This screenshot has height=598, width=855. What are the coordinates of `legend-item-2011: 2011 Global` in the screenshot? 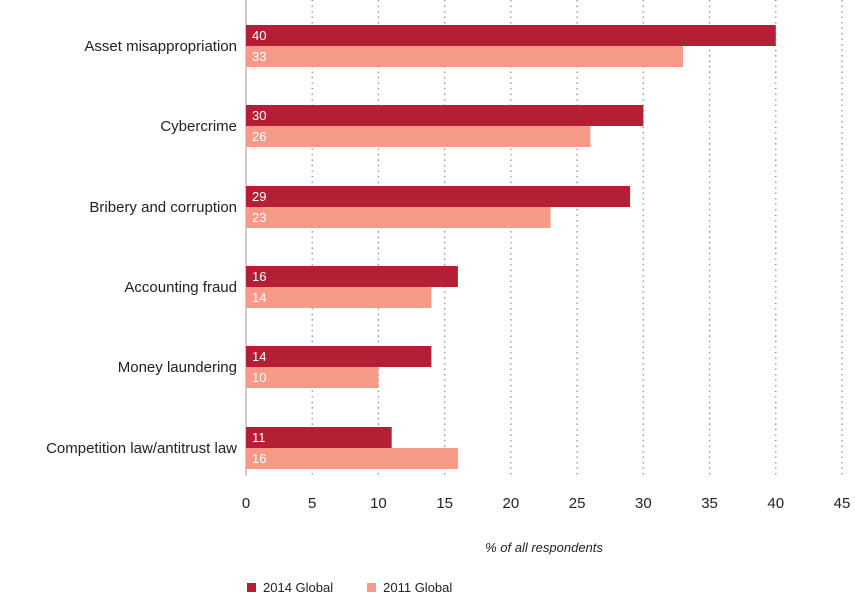 It's located at (409, 587).